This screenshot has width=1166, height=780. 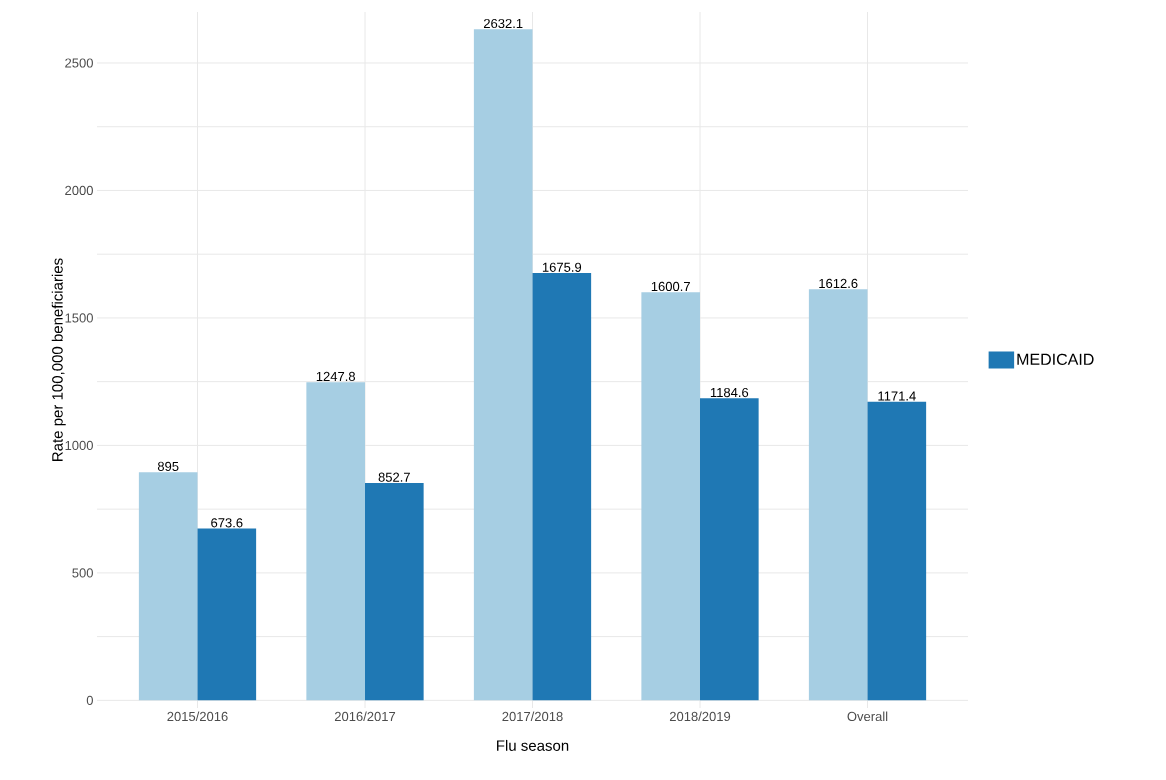 What do you see at coordinates (79, 318) in the screenshot?
I see `y-tick-label: 1500` at bounding box center [79, 318].